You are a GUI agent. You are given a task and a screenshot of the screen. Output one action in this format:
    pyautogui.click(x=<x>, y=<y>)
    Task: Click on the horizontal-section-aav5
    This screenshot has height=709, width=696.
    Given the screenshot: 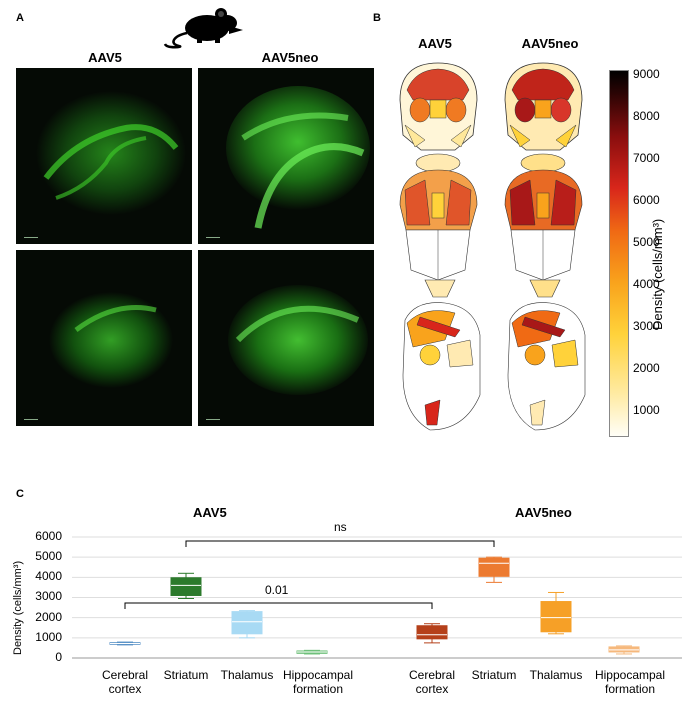 What is the action you would take?
    pyautogui.click(x=438, y=217)
    